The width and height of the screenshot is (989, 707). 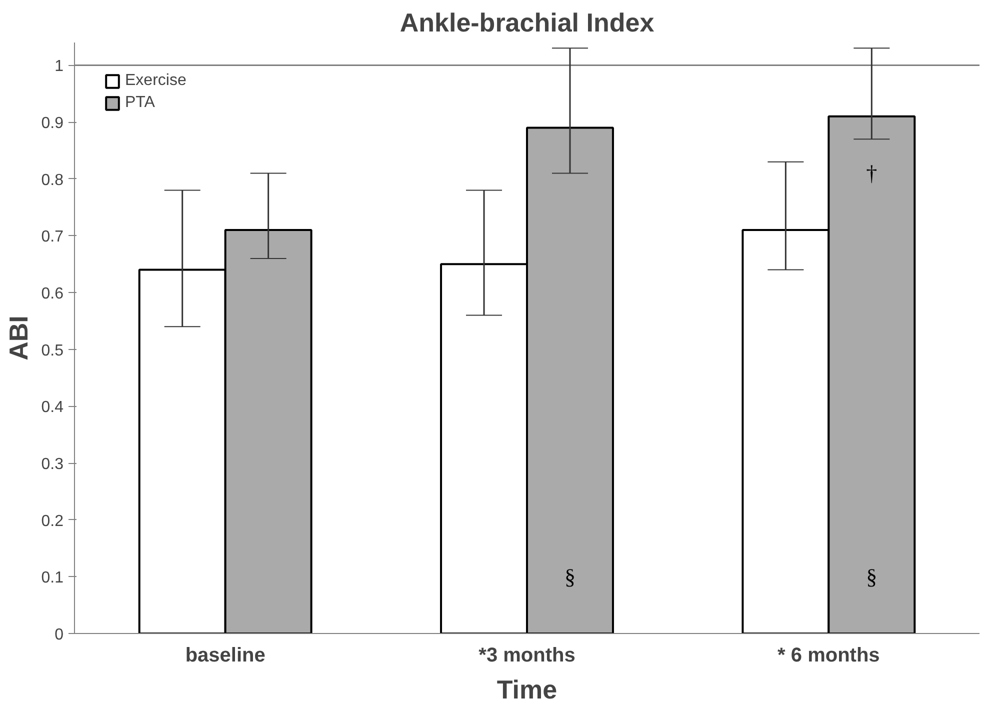 What do you see at coordinates (52, 237) in the screenshot?
I see `y-tick-label: 0.7` at bounding box center [52, 237].